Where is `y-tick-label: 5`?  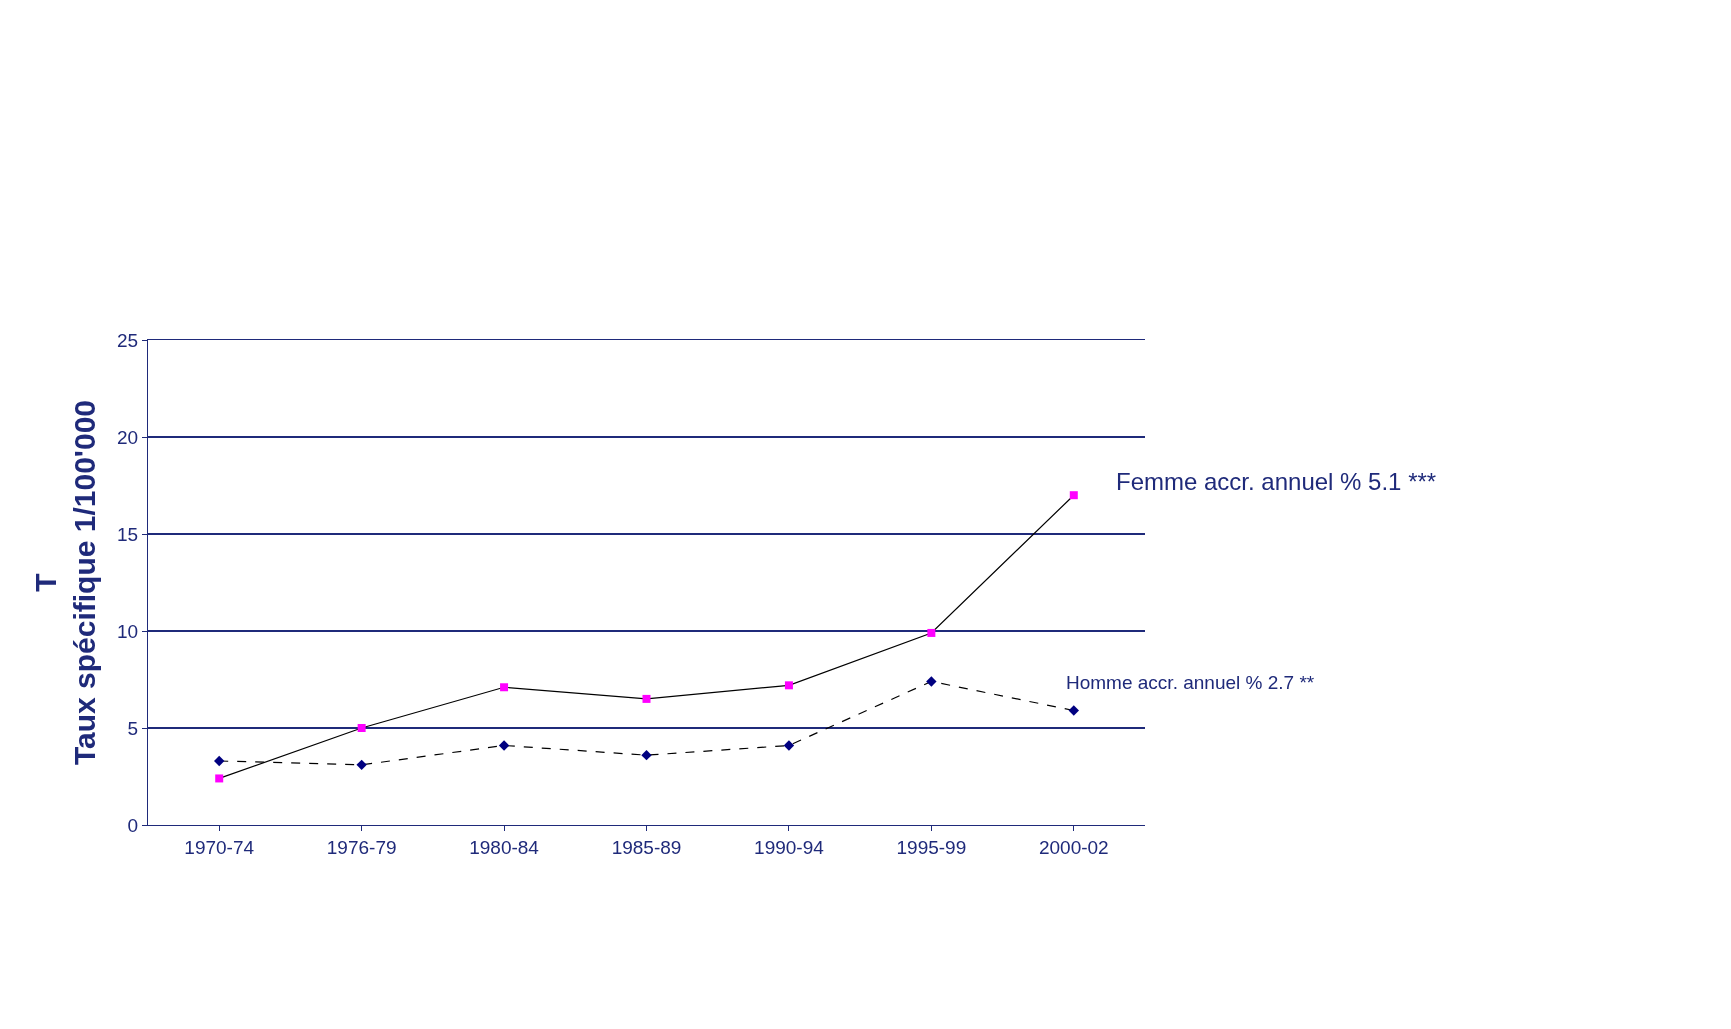 y-tick-label: 5 is located at coordinates (133, 728).